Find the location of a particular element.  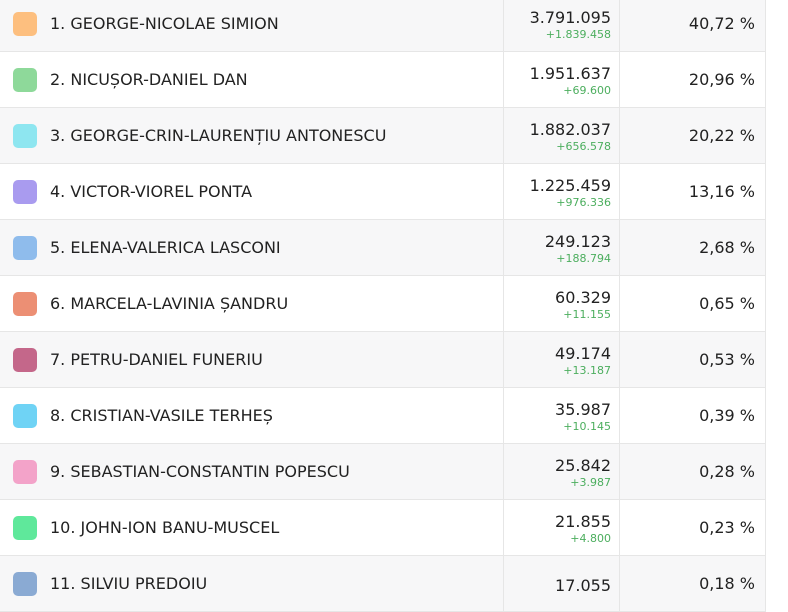

votes-cell: 49.174 +13.187 is located at coordinates (561, 360).